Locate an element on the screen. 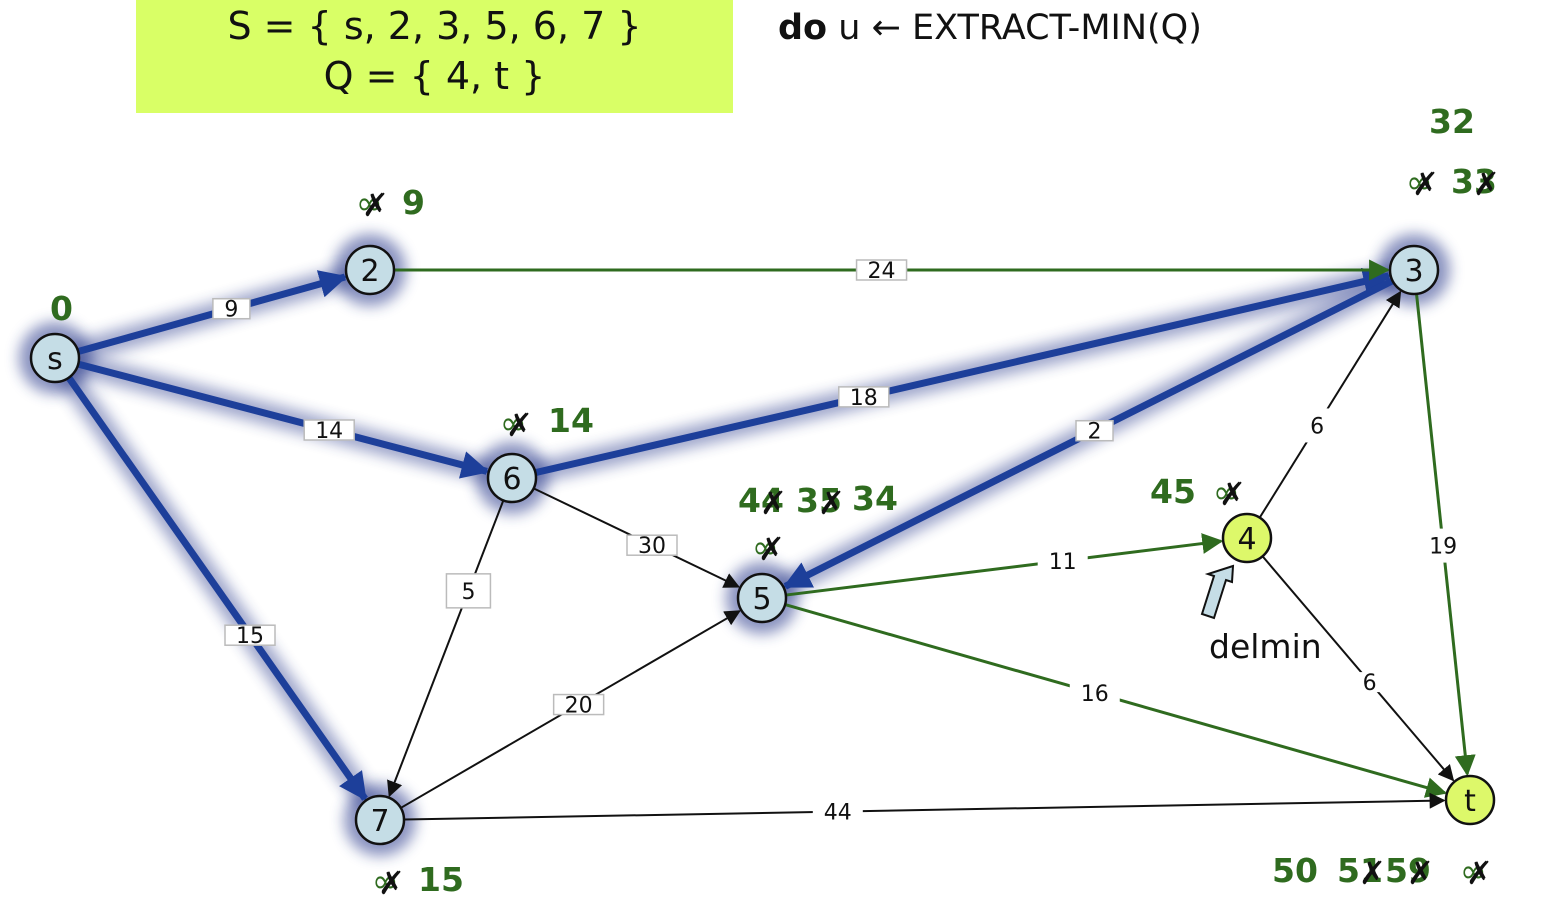 The width and height of the screenshot is (1546, 912). node-7: 7 is located at coordinates (380, 820).